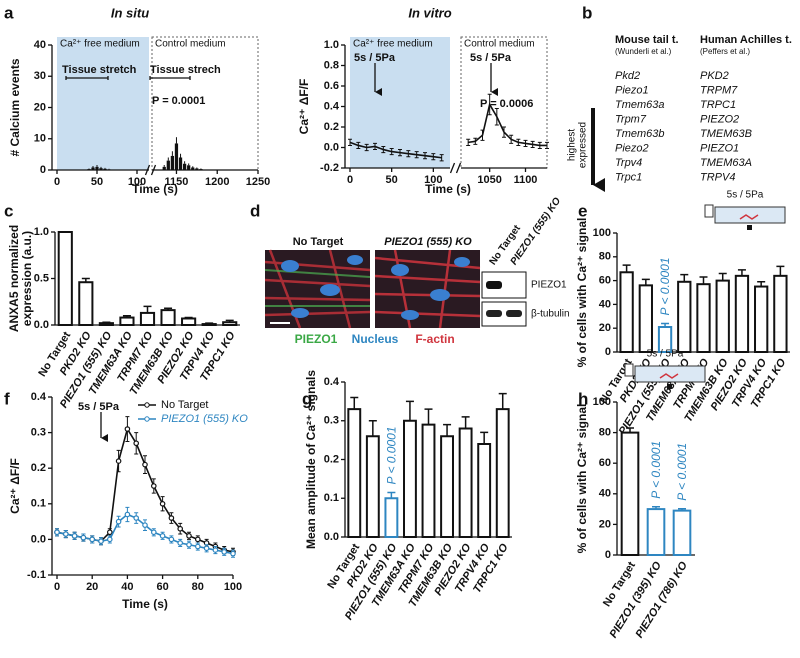  What do you see at coordinates (583, 145) in the screenshot?
I see `arrow-label: expressed` at bounding box center [583, 145].